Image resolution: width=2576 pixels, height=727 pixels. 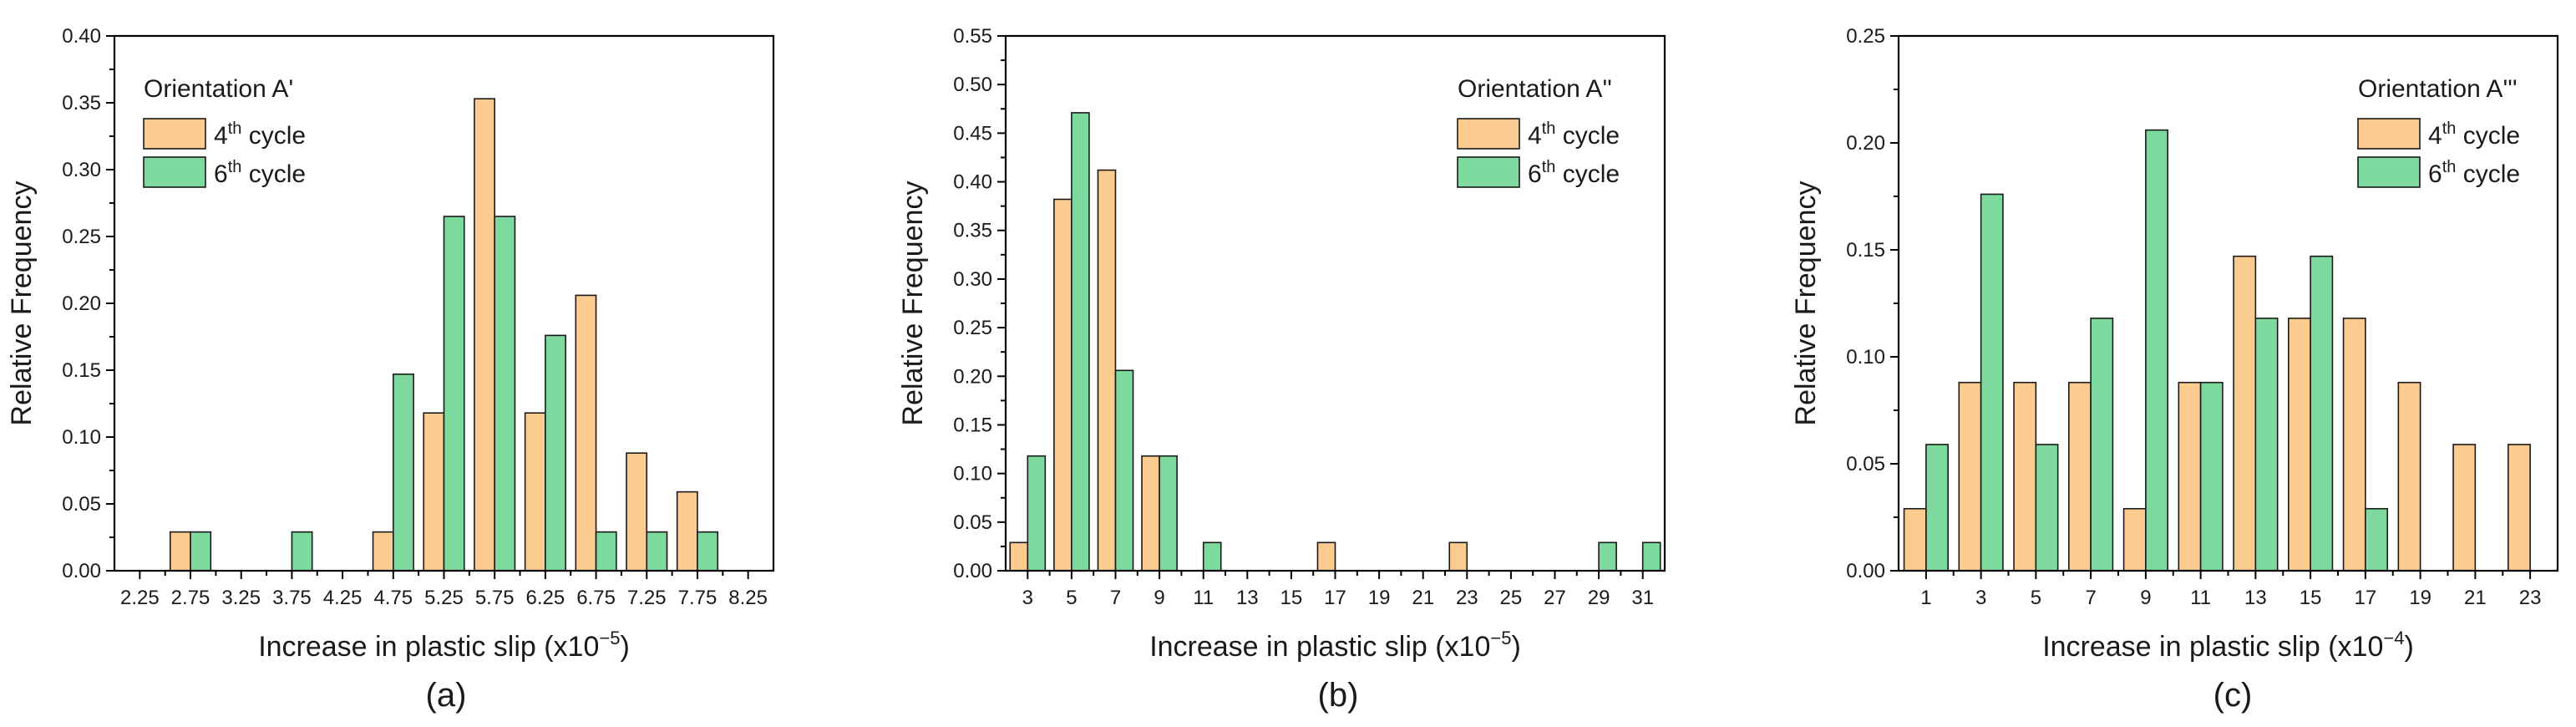 I want to click on x-axis-label: Increase in plastic slip (x10−4), so click(x=2228, y=645).